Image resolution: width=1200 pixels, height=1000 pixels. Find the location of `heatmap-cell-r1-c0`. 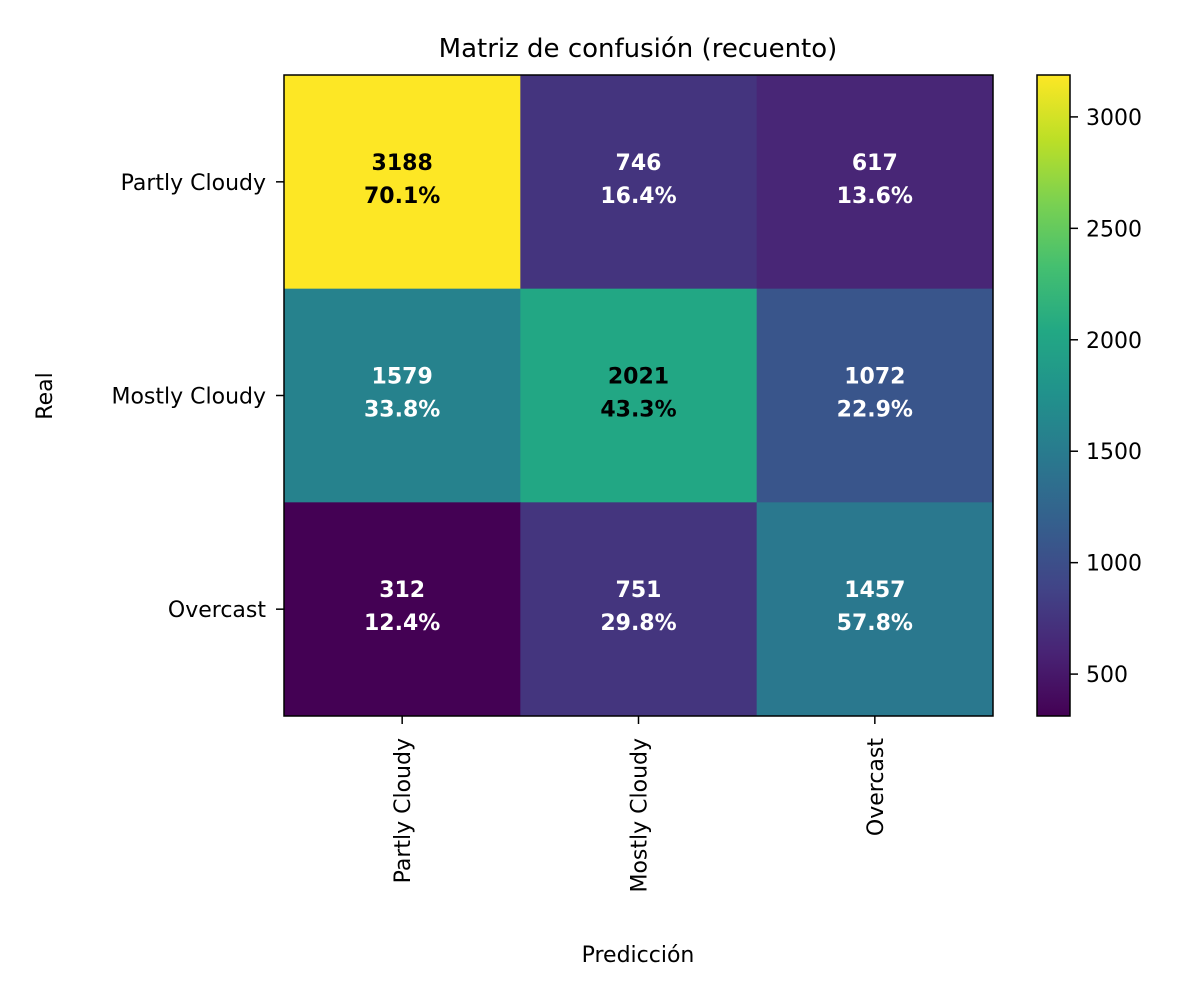

heatmap-cell-r1-c0 is located at coordinates (402, 395).